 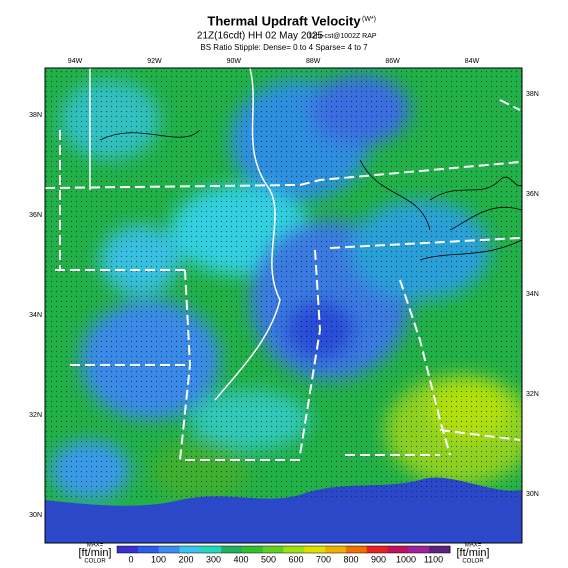 What do you see at coordinates (473, 546) in the screenshot?
I see `colorbar-unit-right: MAX=` at bounding box center [473, 546].